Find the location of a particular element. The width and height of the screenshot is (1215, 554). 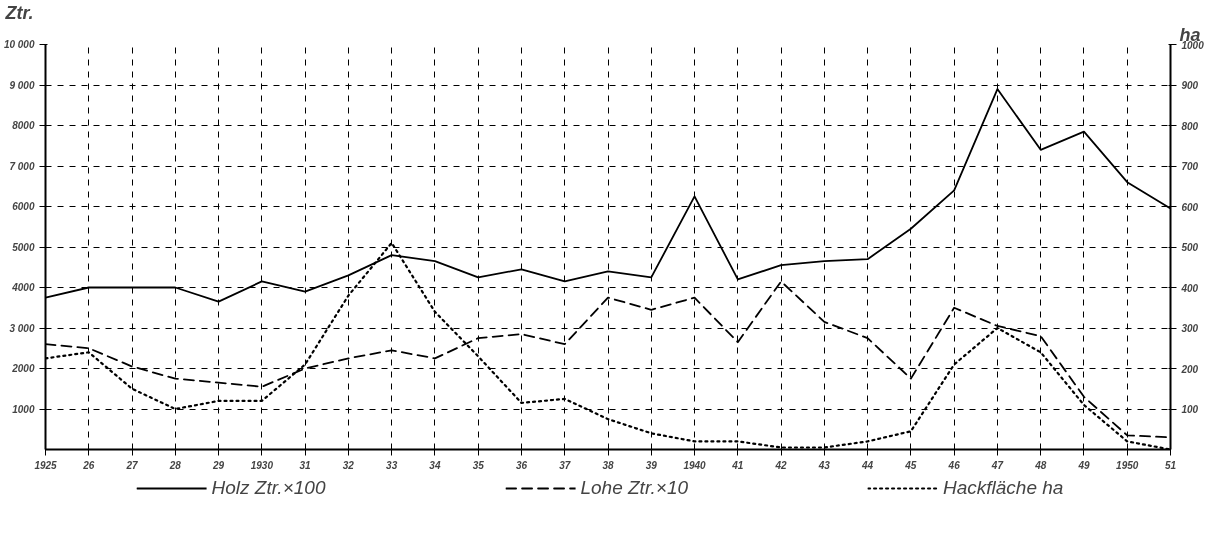

y-tick-label: 3 000 is located at coordinates (22, 328).